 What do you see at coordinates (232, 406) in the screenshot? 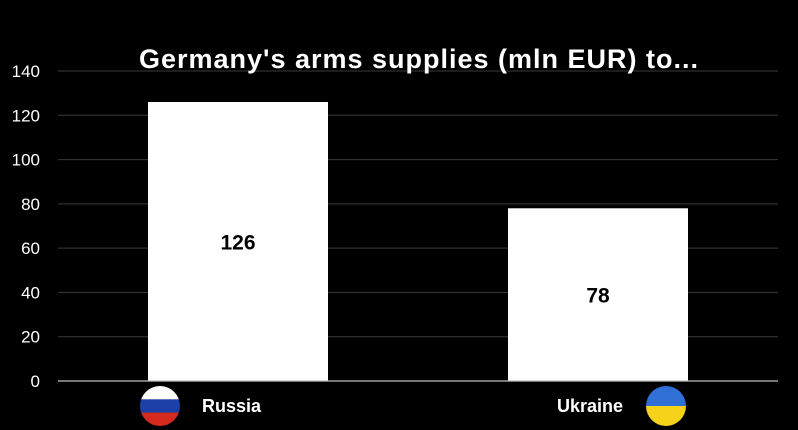
I see `category-label-russia: Russia` at bounding box center [232, 406].